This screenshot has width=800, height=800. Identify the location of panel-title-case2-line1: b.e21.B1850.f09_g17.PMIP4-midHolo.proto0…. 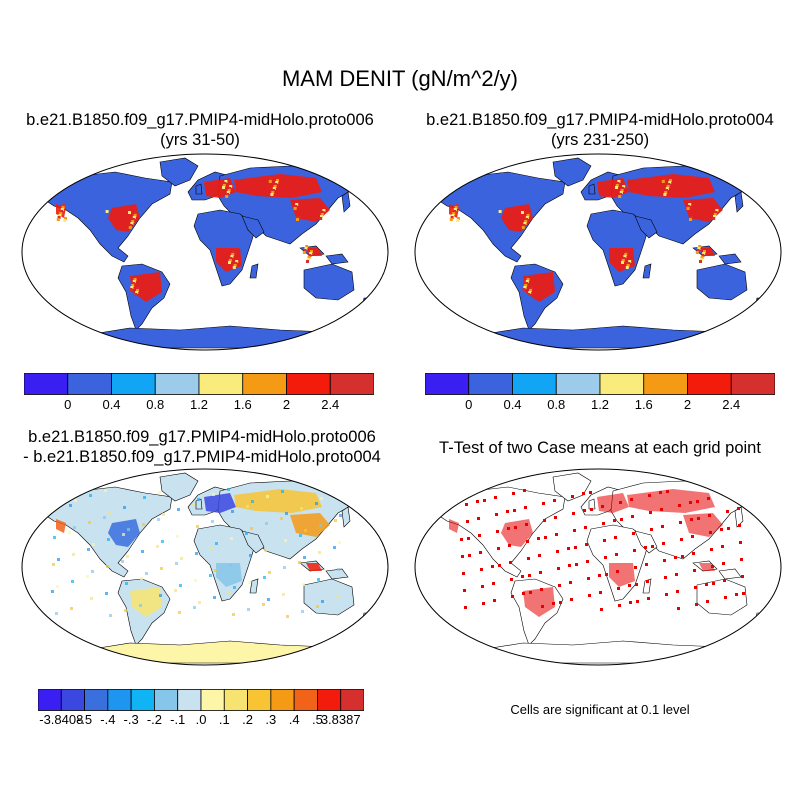
(600, 120).